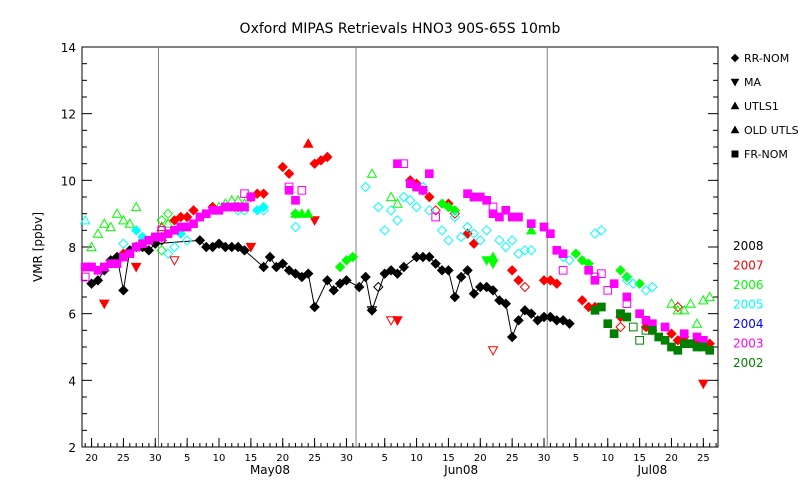  I want to click on month-label: May08, so click(270, 470).